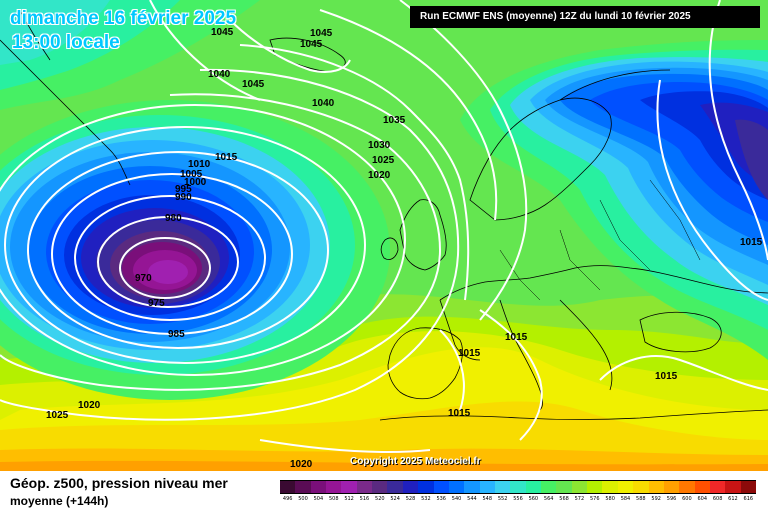 The width and height of the screenshot is (768, 512). Describe the element at coordinates (610, 499) in the screenshot. I see `legend-tick-label: 580` at that location.